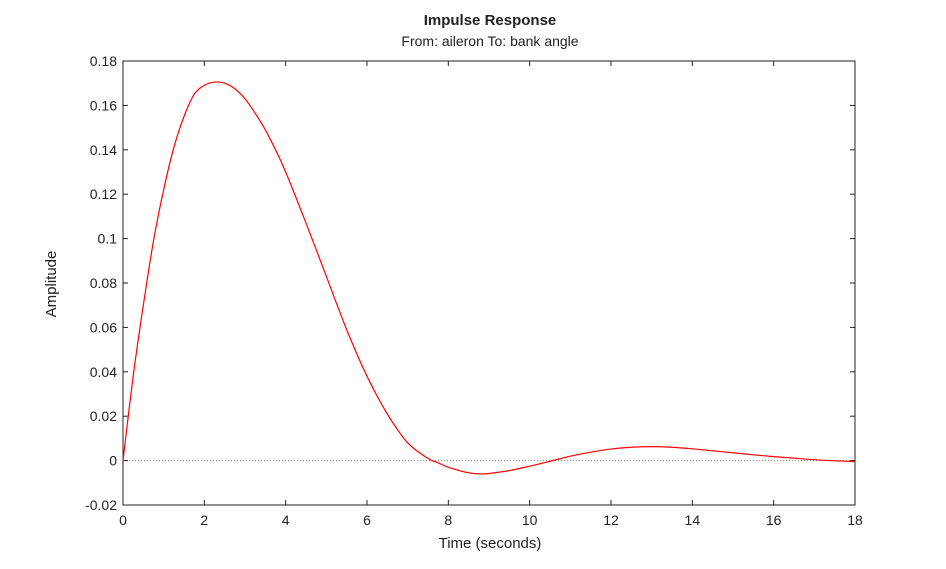 The height and width of the screenshot is (569, 946). What do you see at coordinates (855, 520) in the screenshot?
I see `x-tick-label: 18` at bounding box center [855, 520].